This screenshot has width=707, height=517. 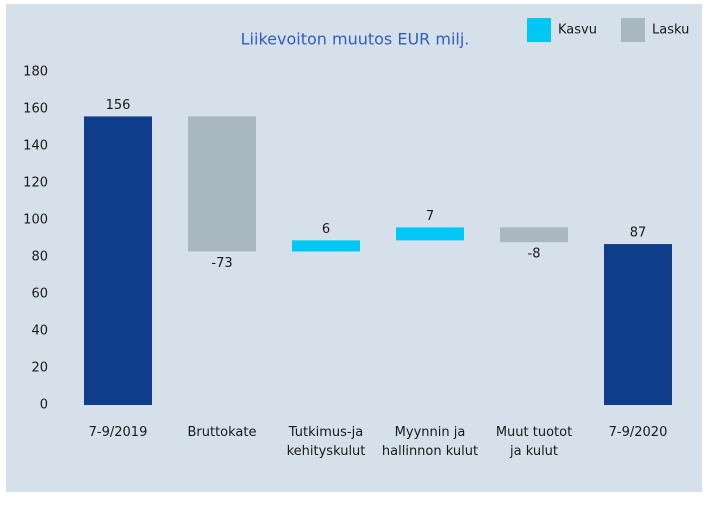 I want to click on x-tick-label: Tutkimus-ja kehityskulut, so click(x=326, y=442).